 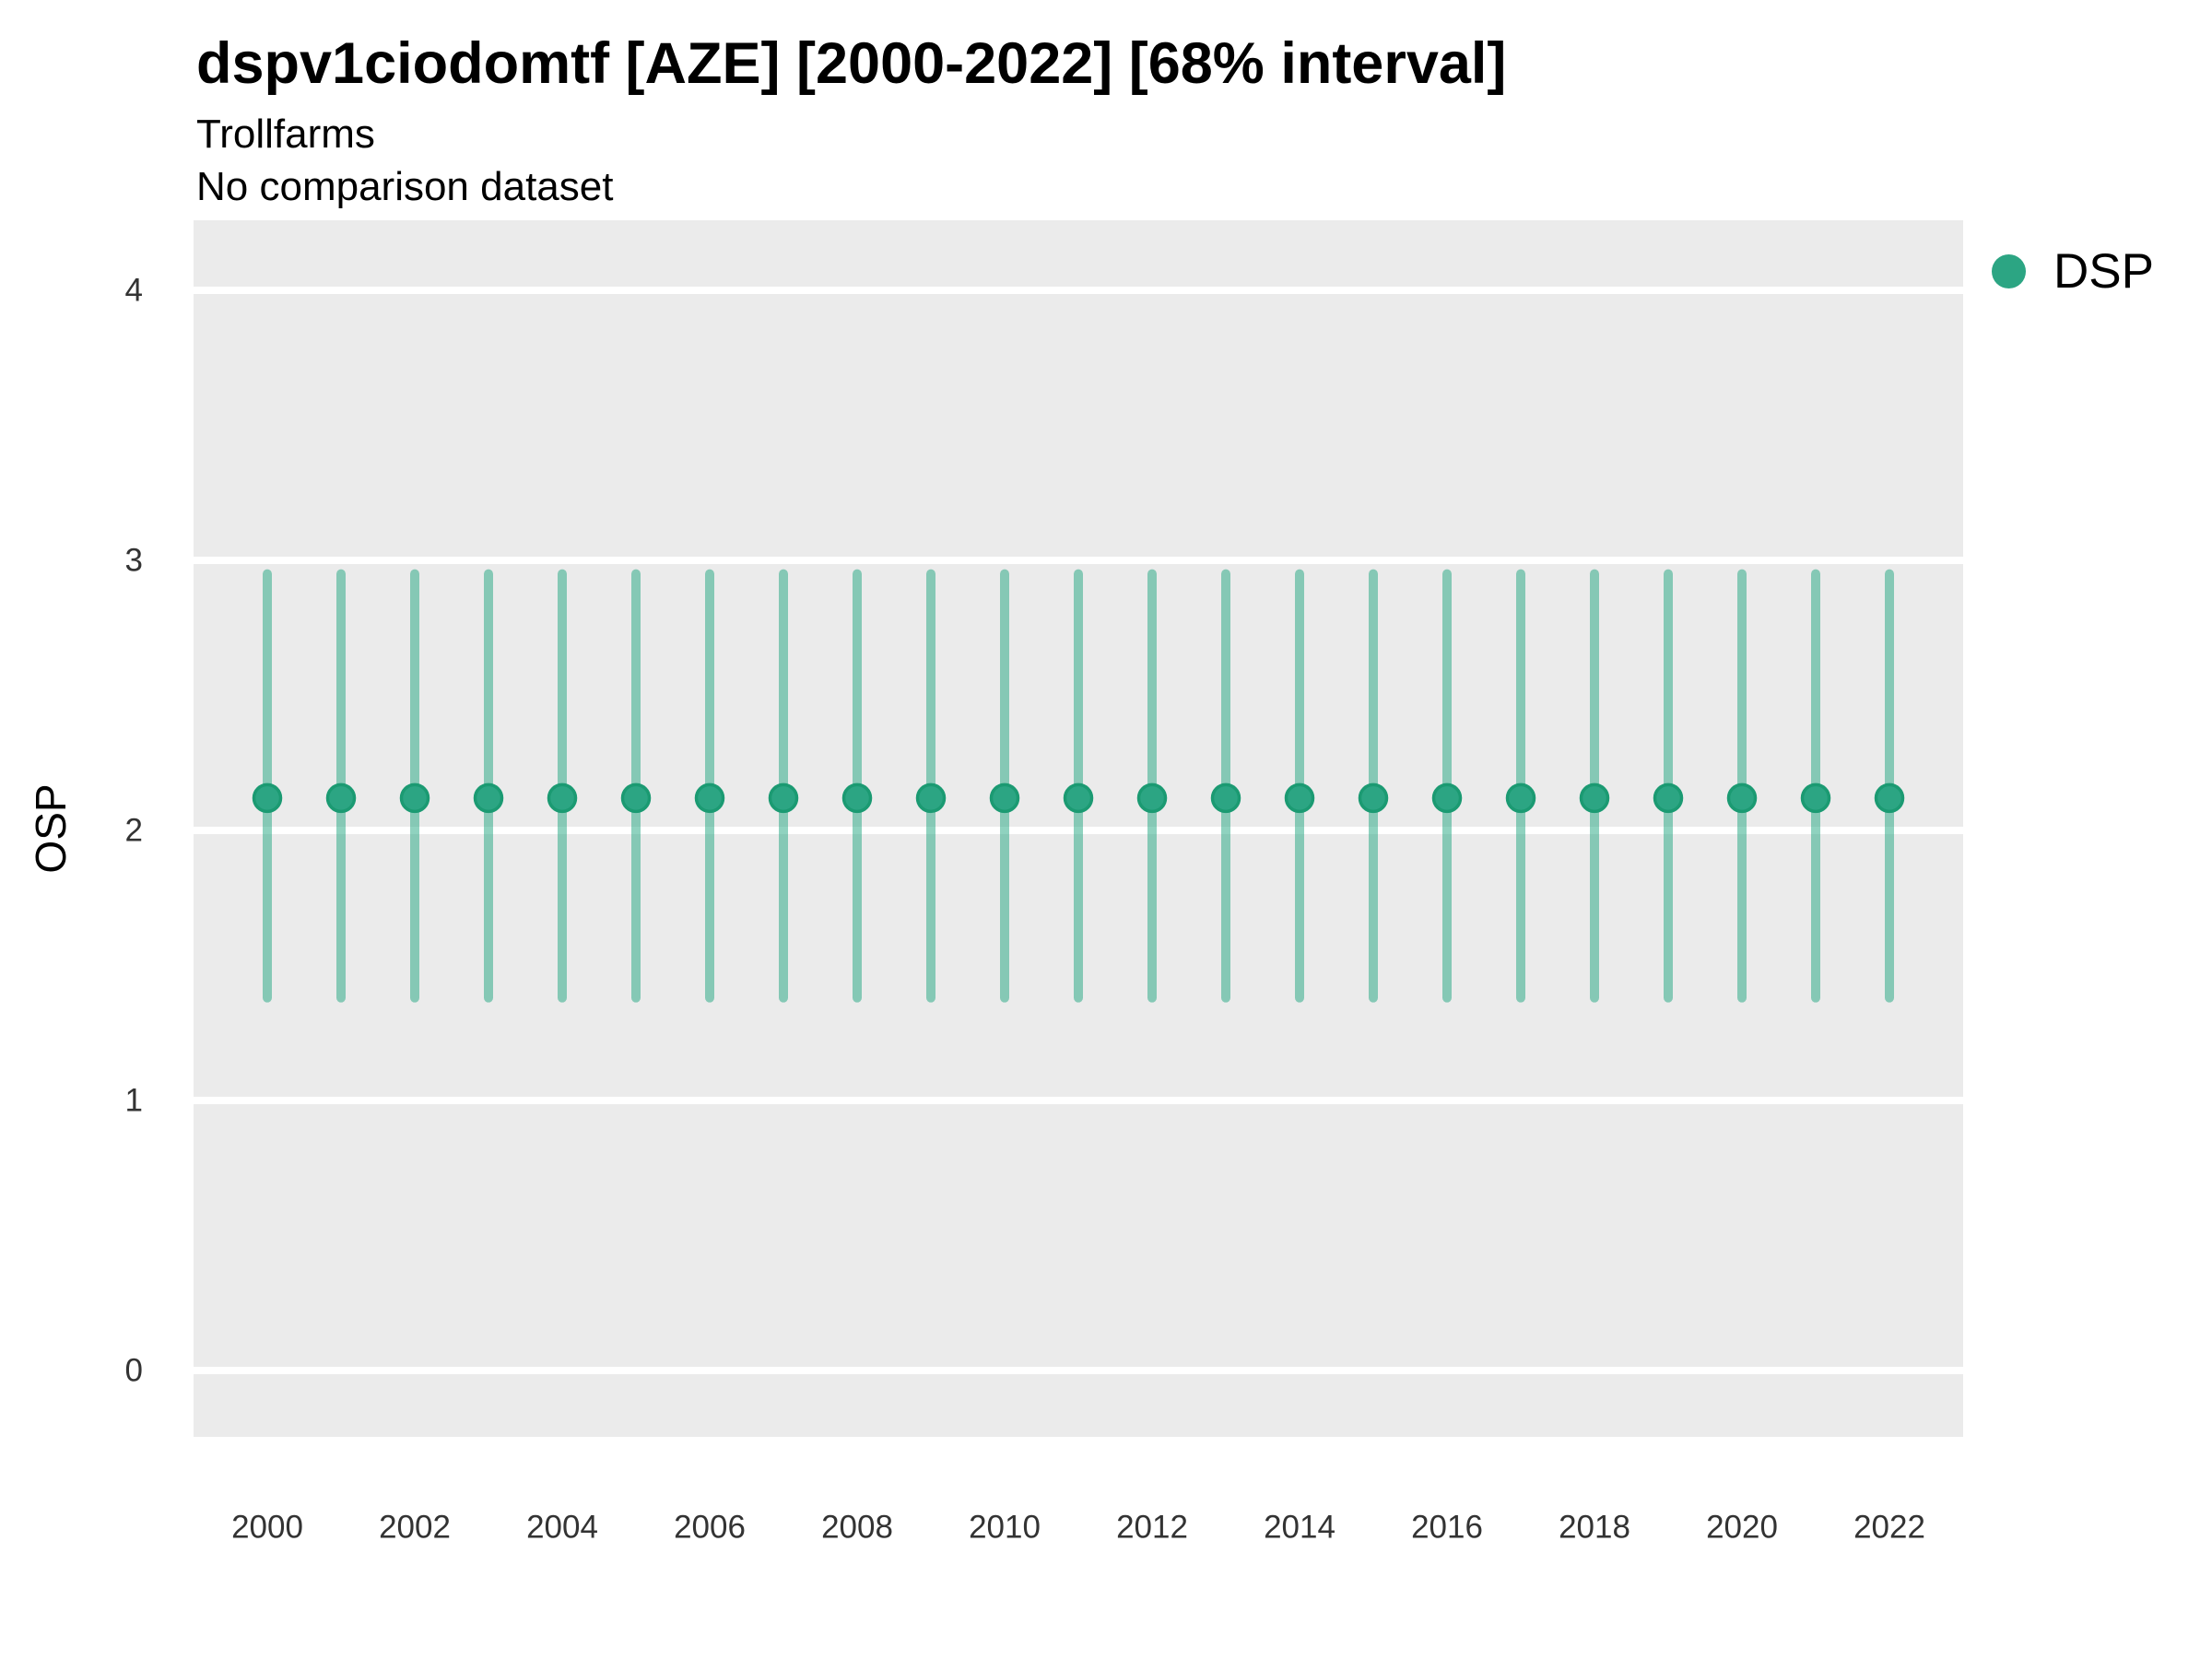 I want to click on data-point-dsp-2010, so click(x=1004, y=798).